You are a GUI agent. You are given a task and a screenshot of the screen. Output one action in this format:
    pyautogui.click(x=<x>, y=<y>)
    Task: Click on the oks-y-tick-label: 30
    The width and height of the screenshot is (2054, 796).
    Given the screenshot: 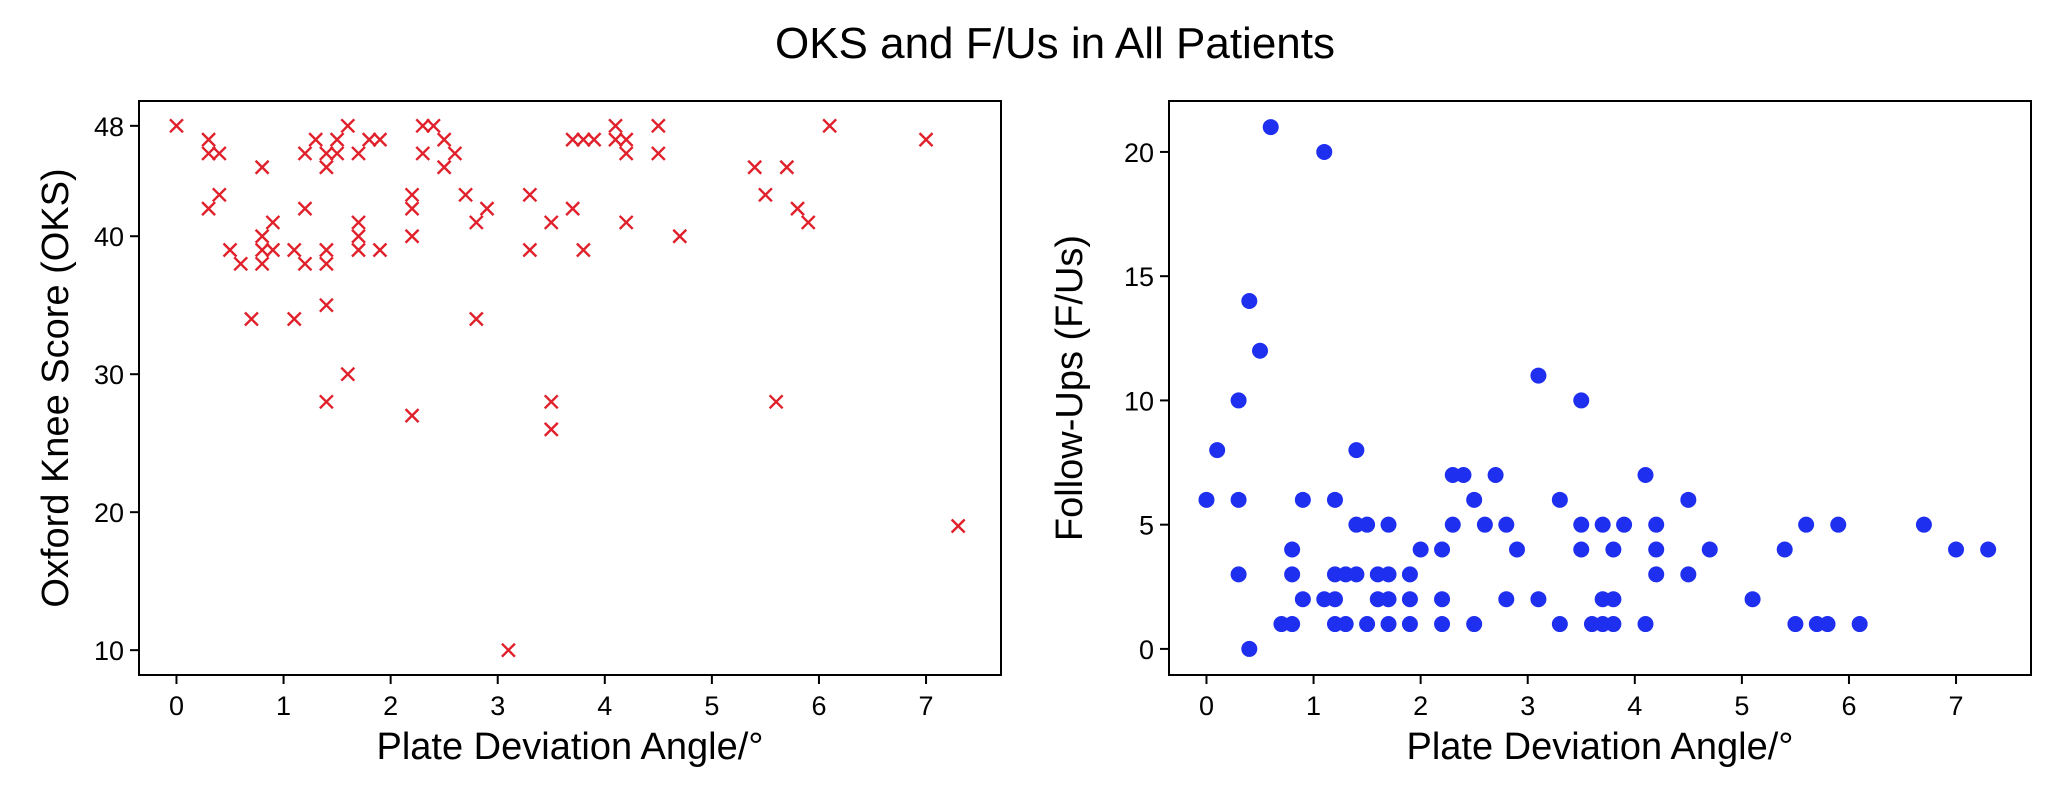 What is the action you would take?
    pyautogui.click(x=109, y=375)
    